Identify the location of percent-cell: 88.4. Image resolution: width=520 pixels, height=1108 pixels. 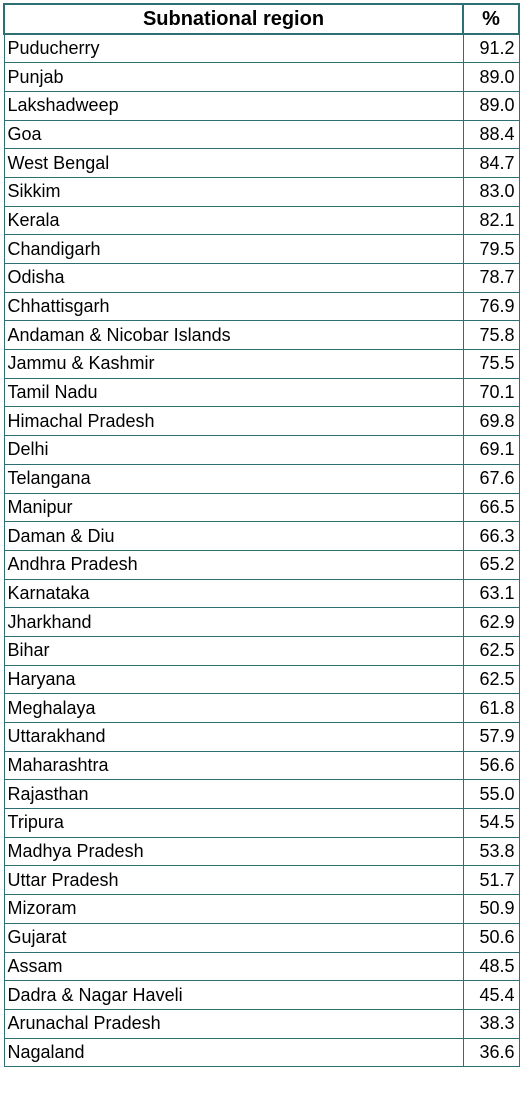
(491, 134).